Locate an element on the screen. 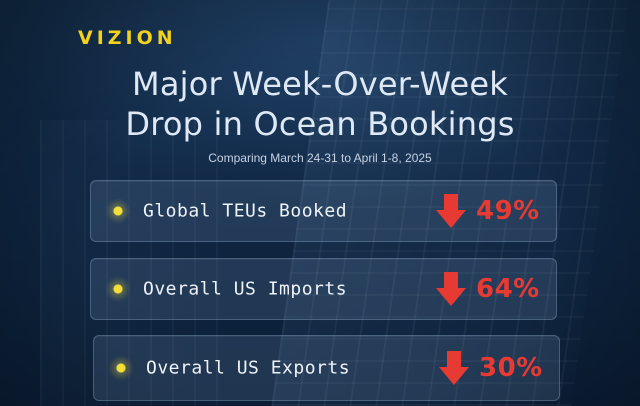 Image resolution: width=640 pixels, height=406 pixels. metric-label: Overall US Exports is located at coordinates (248, 368).